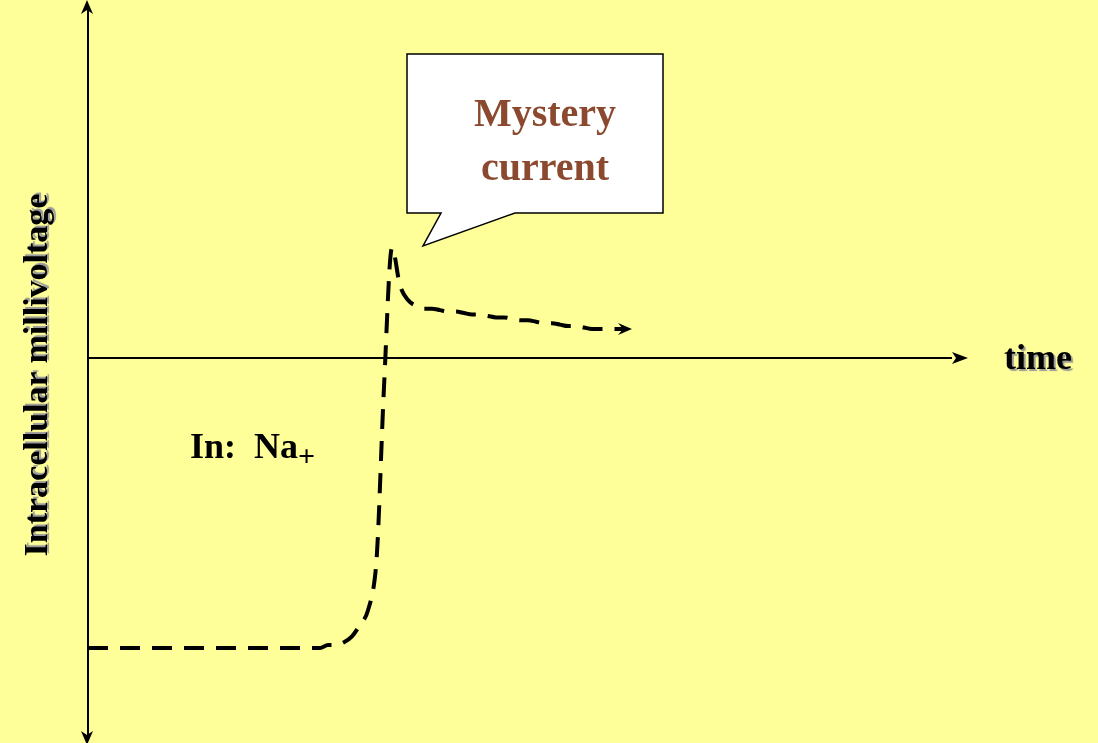  Describe the element at coordinates (36, 375) in the screenshot. I see `y-axis-title: Intracellular millivoltage` at that location.